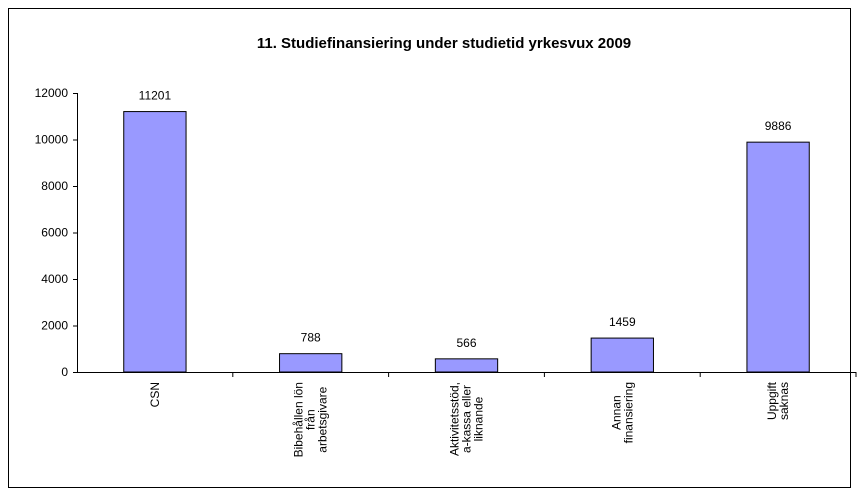  What do you see at coordinates (54, 233) in the screenshot?
I see `y-tick-label: 6000` at bounding box center [54, 233].